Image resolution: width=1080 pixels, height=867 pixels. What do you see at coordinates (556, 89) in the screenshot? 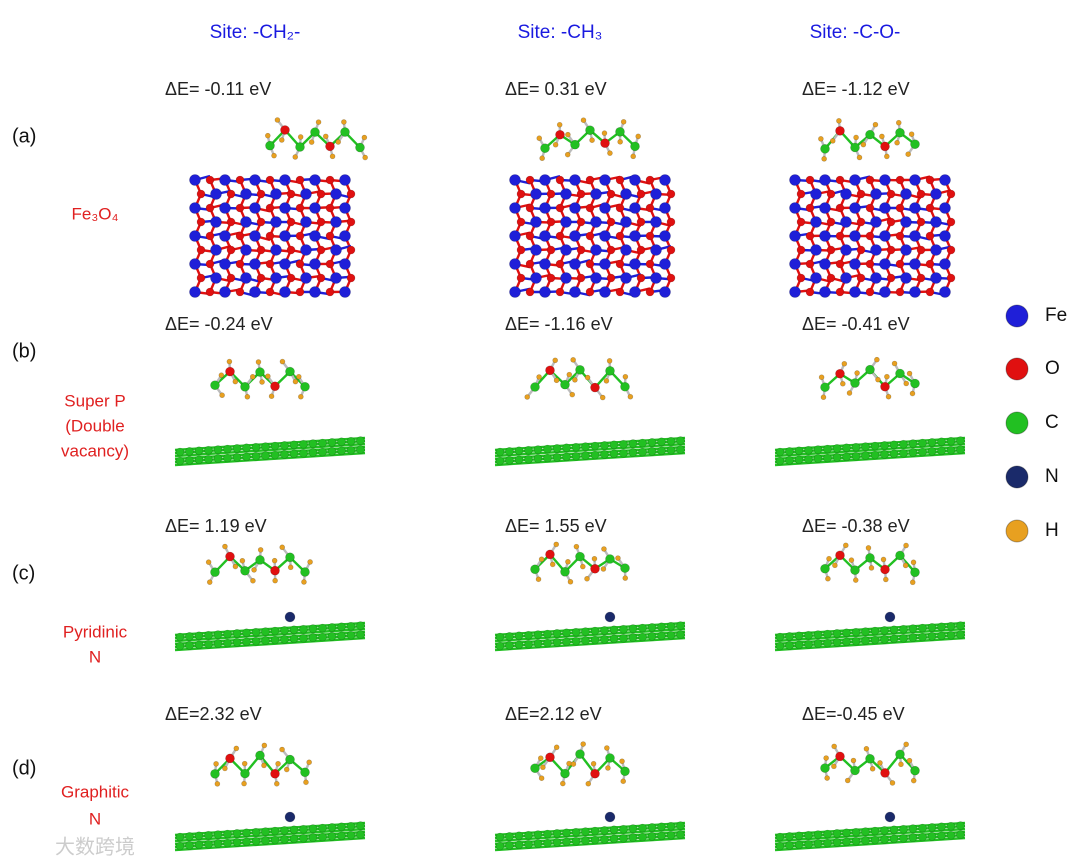
I see `energy-label: ΔE= 0.31 eV` at bounding box center [556, 89].